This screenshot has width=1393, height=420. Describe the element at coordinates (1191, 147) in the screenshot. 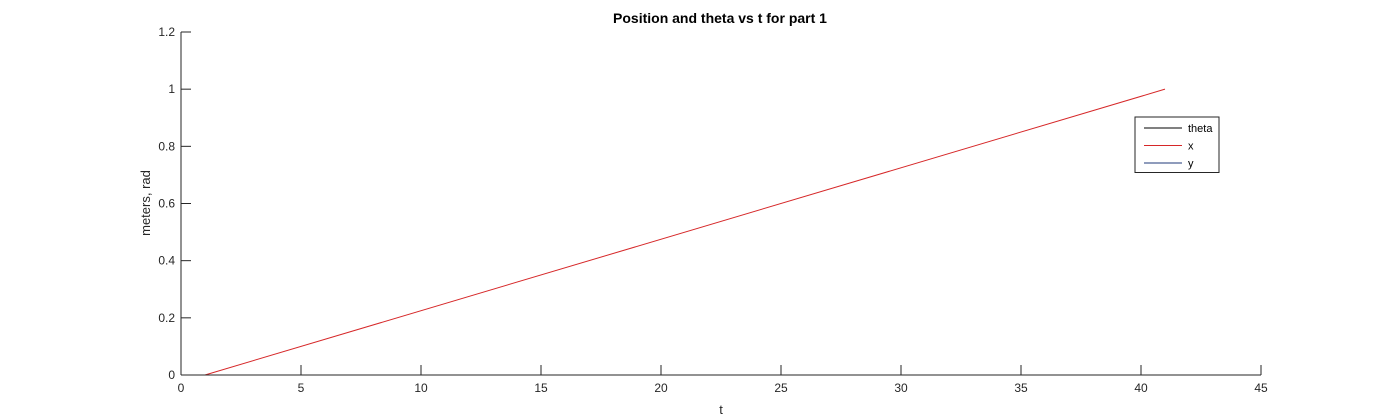

I see `legend-label-x: x` at that location.